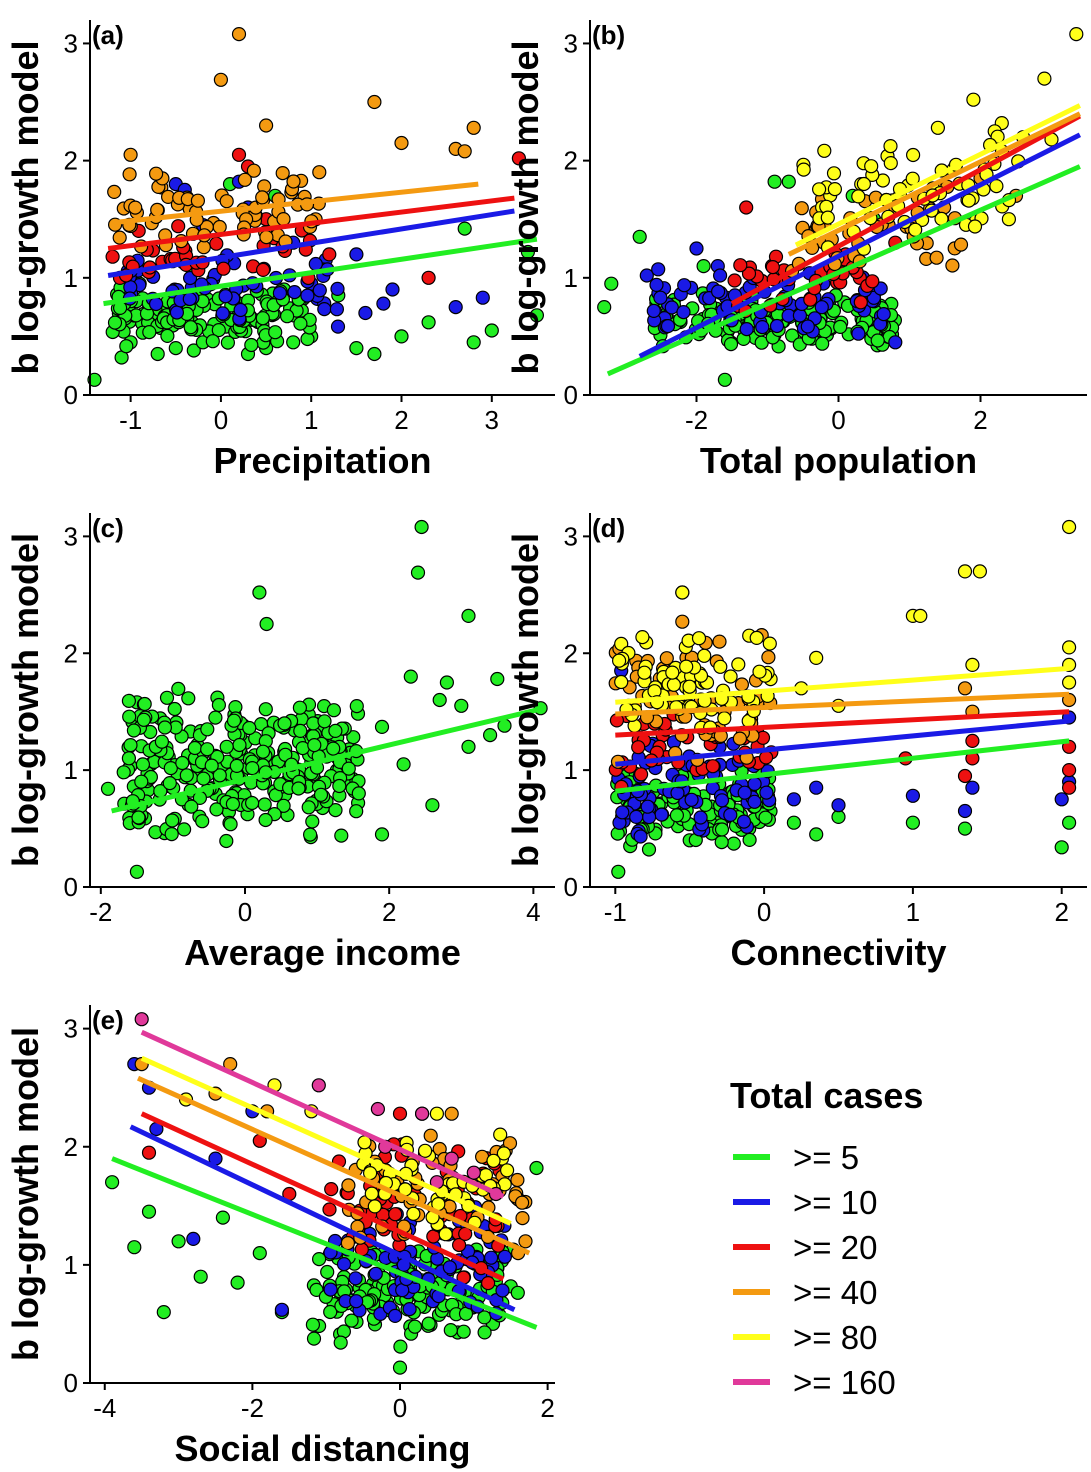 This screenshot has width=1091, height=1472. What do you see at coordinates (814, 1382) in the screenshot?
I see `legend-item: >= 160` at bounding box center [814, 1382].